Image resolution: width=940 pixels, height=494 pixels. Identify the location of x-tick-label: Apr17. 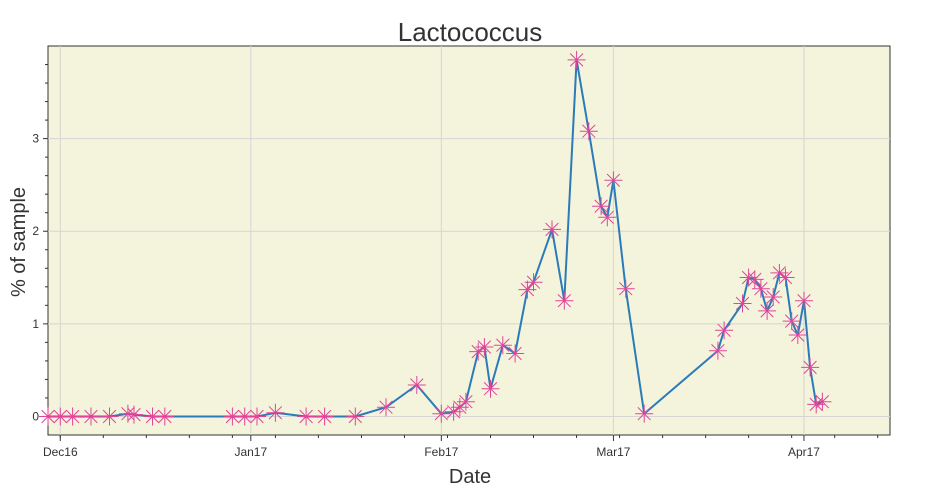
(804, 452).